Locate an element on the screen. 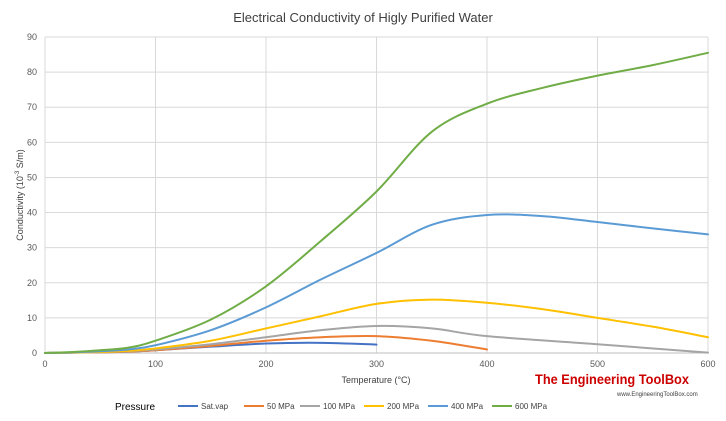 This screenshot has width=726, height=421. x-tick-label: 0 is located at coordinates (44, 364).